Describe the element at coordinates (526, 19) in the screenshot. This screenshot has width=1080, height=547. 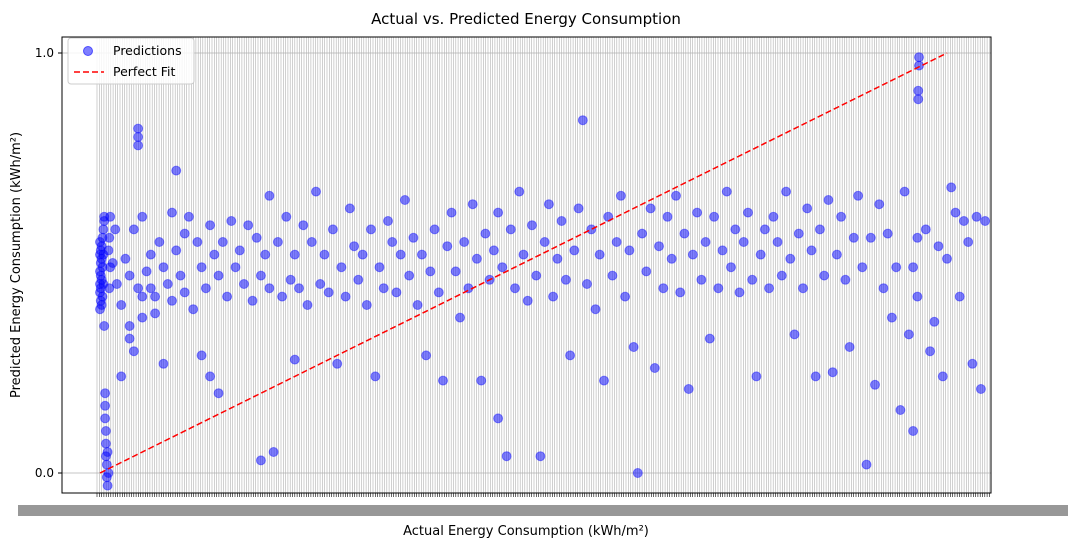
I see `chart-title: Actual vs. Predicted Energy Consumption` at that location.